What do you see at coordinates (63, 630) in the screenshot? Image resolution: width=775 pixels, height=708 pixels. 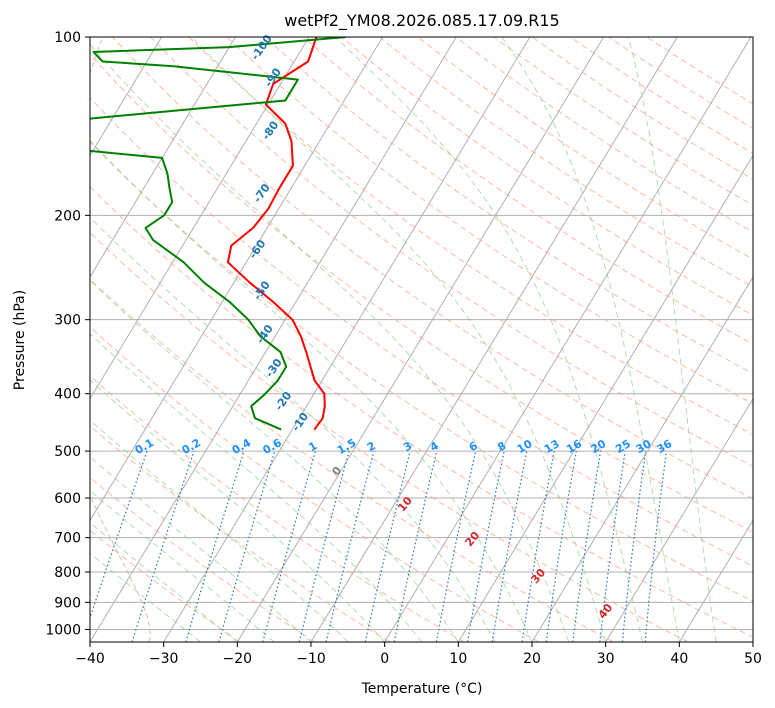 I see `y-tick-label: 1000` at bounding box center [63, 630].